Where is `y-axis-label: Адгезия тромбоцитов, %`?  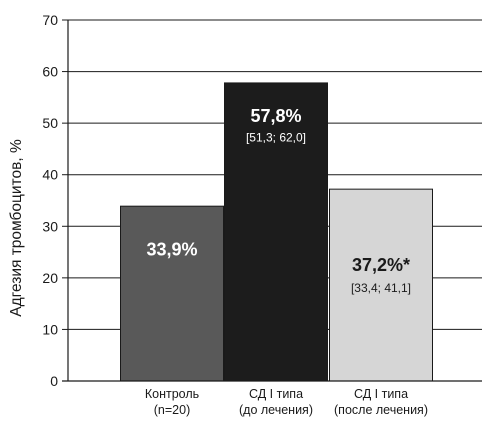 y-axis-label: Адгезия тромбоцитов, % is located at coordinates (16, 228).